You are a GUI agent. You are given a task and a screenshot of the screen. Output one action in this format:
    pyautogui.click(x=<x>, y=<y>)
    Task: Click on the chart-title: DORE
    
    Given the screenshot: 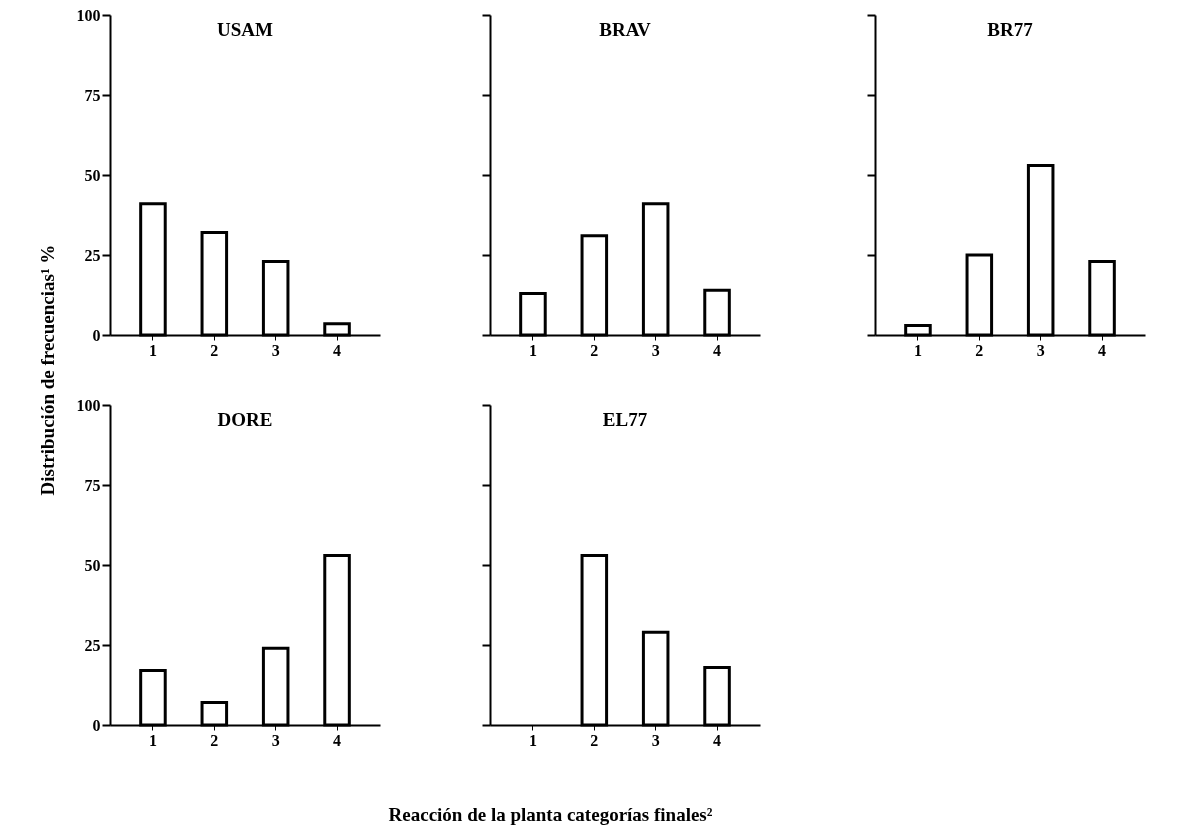 What is the action you would take?
    pyautogui.click(x=245, y=419)
    